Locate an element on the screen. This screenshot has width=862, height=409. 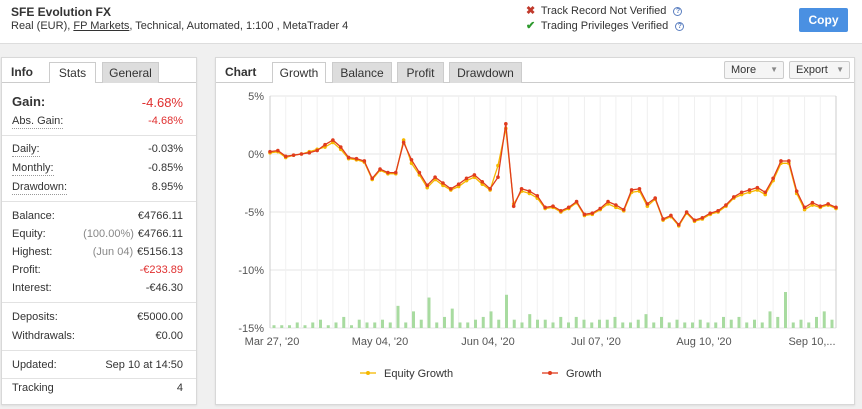
interest-value: -€46.30 is located at coordinates (164, 288).